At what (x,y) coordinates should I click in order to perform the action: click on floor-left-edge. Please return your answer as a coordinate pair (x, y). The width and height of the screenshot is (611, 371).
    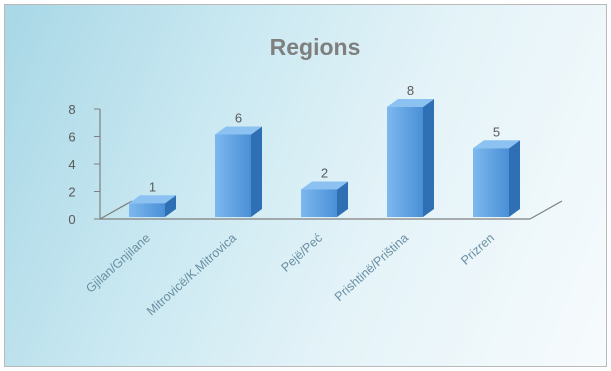
    Looking at the image, I should click on (116, 210).